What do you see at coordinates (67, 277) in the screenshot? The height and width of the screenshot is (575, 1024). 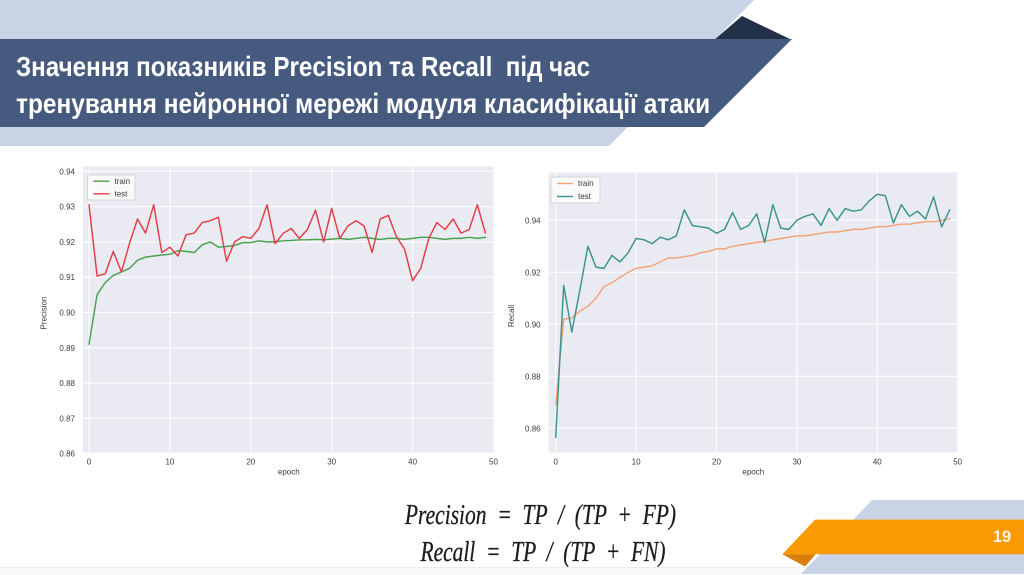 I see `svg-text: 0.91` at bounding box center [67, 277].